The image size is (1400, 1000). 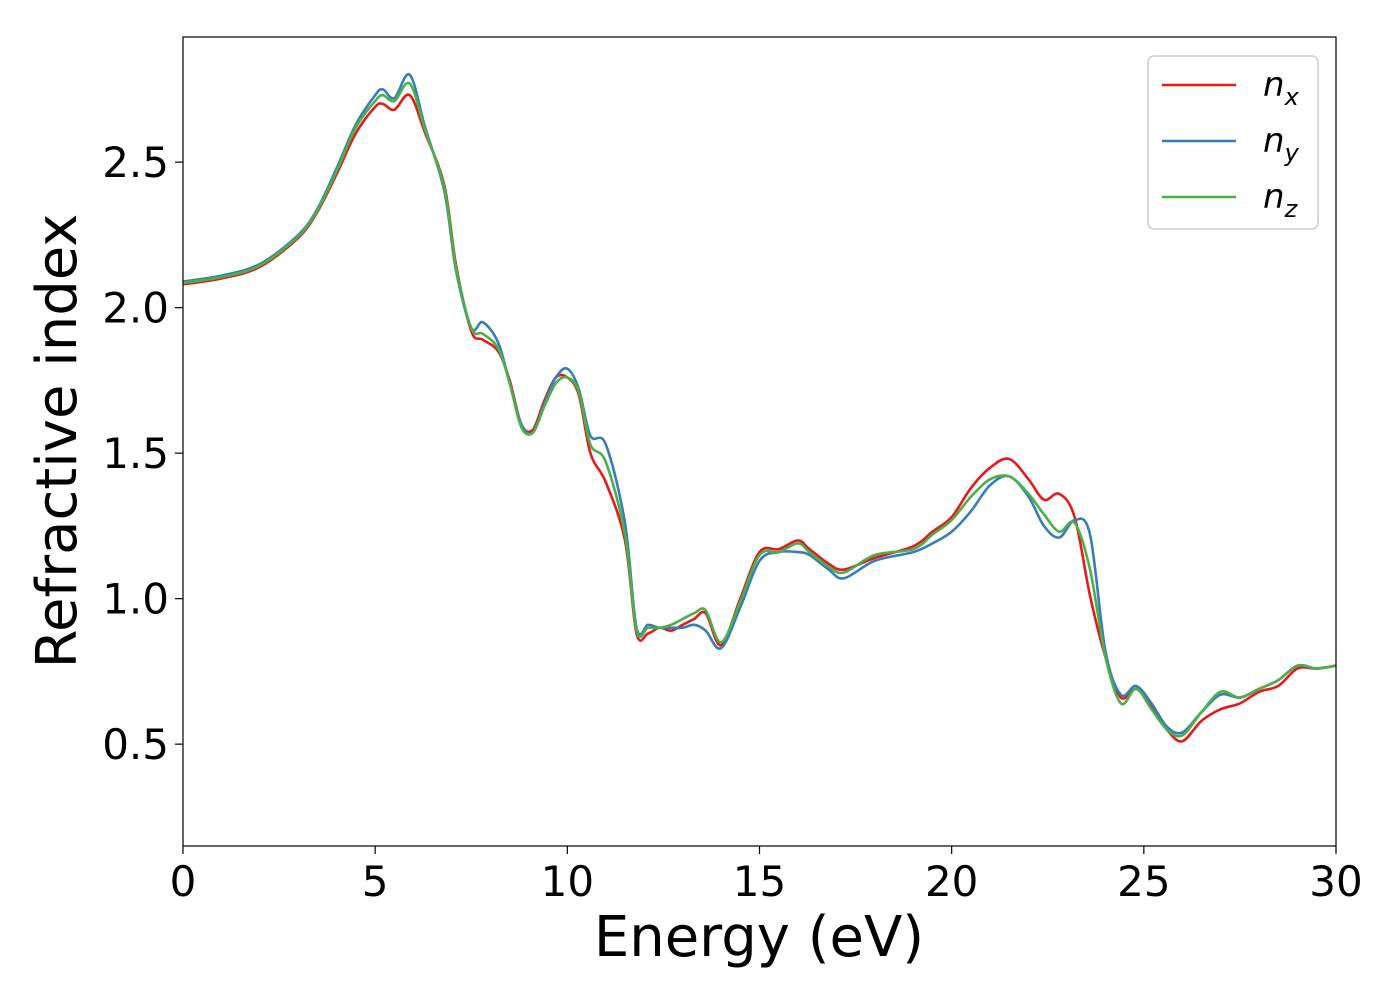 I want to click on y-tick-label: 1.0, so click(x=135, y=599).